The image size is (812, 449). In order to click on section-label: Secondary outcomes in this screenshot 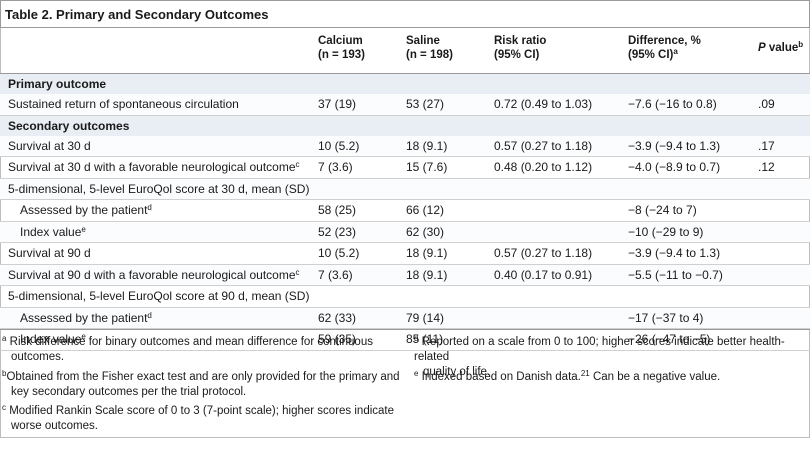, I will do `click(405, 125)`.